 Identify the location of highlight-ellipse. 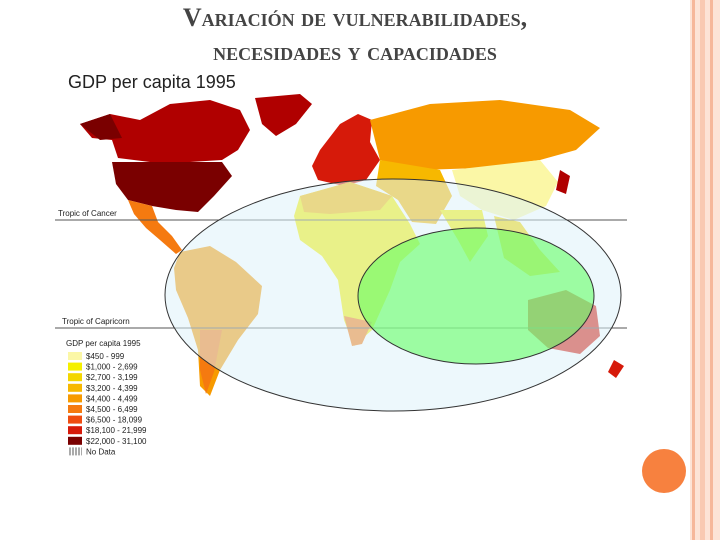
(476, 296).